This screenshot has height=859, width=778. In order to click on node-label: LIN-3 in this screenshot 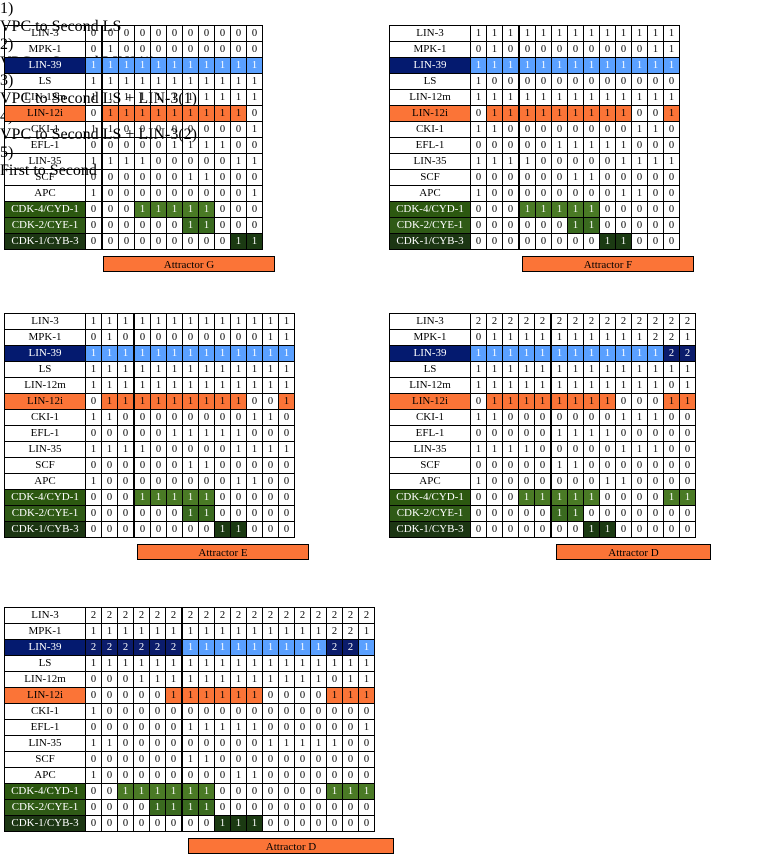, I will do `click(45, 33)`.